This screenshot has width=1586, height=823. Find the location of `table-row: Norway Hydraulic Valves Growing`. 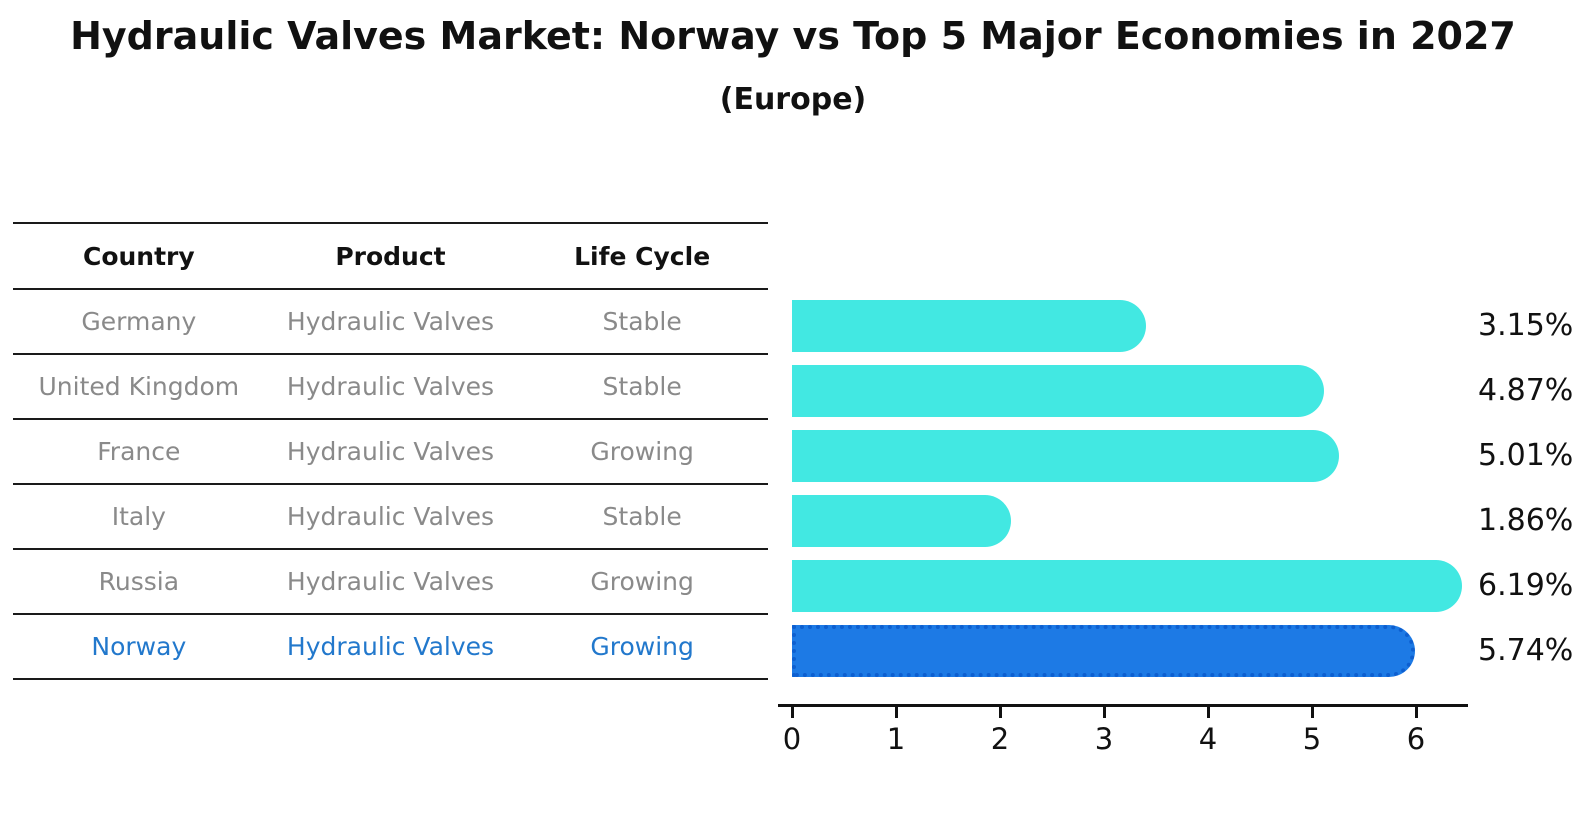

table-row: Norway Hydraulic Valves Growing is located at coordinates (390, 647).